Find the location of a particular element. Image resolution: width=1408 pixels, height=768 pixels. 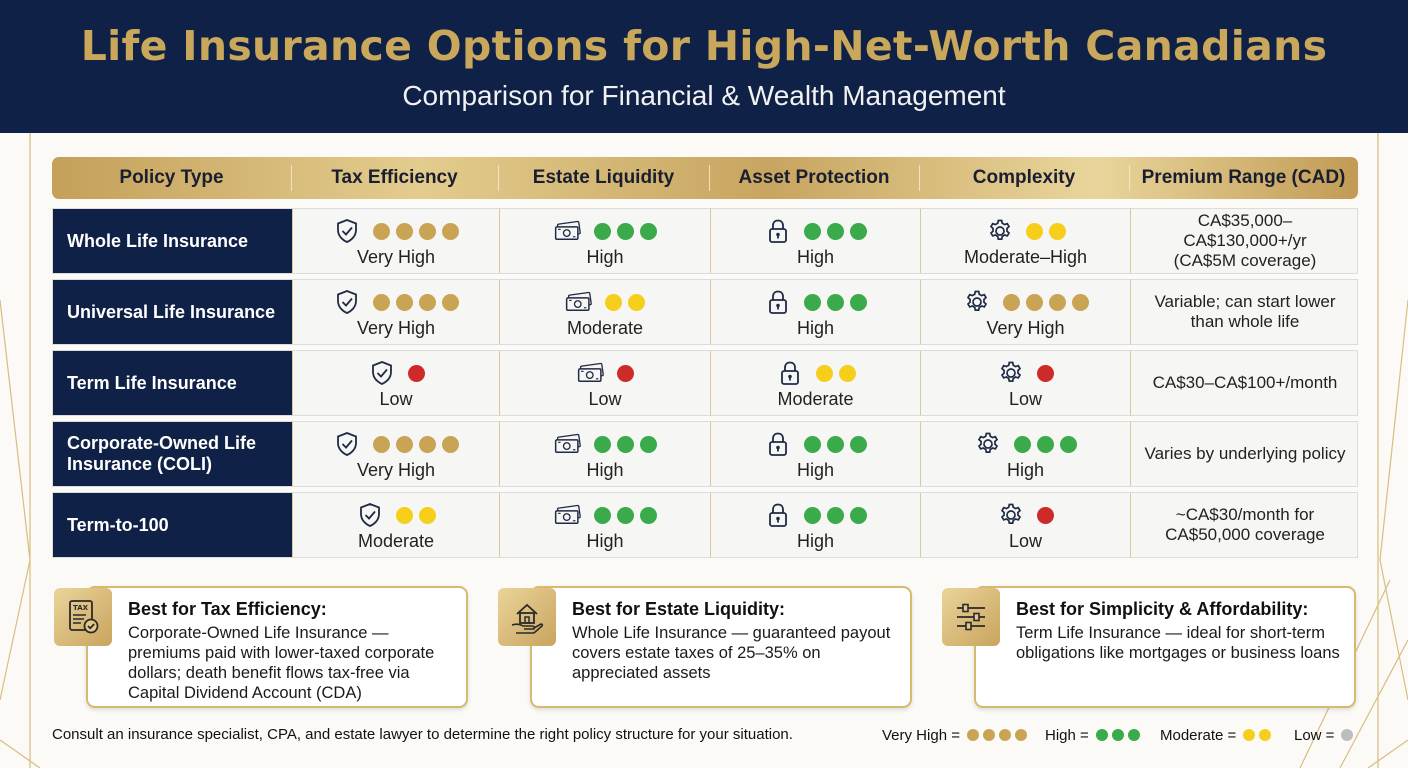

estate-liquidity-cell: Moderate is located at coordinates (604, 312).